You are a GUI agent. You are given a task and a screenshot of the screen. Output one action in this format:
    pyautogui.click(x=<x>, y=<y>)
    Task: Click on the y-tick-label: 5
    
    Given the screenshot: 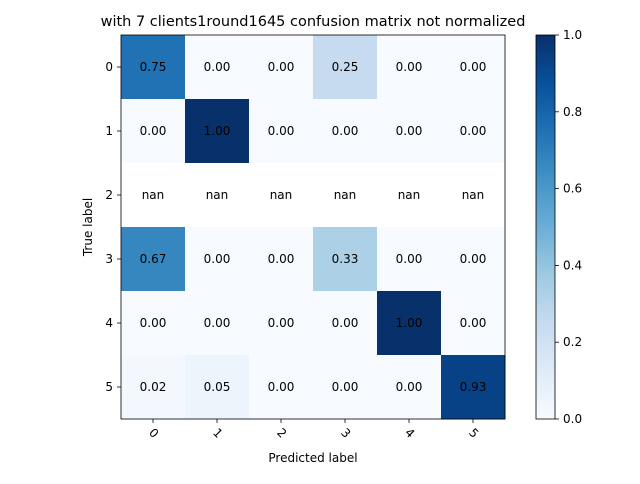 What is the action you would take?
    pyautogui.click(x=109, y=387)
    